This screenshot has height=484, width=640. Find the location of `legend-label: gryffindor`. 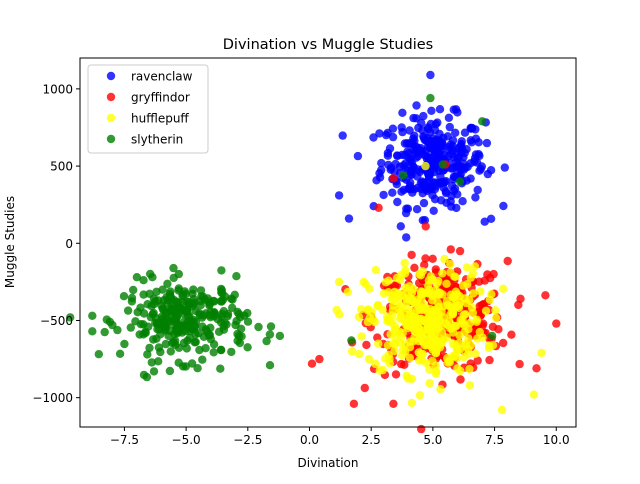

legend-label: gryffindor is located at coordinates (160, 98).